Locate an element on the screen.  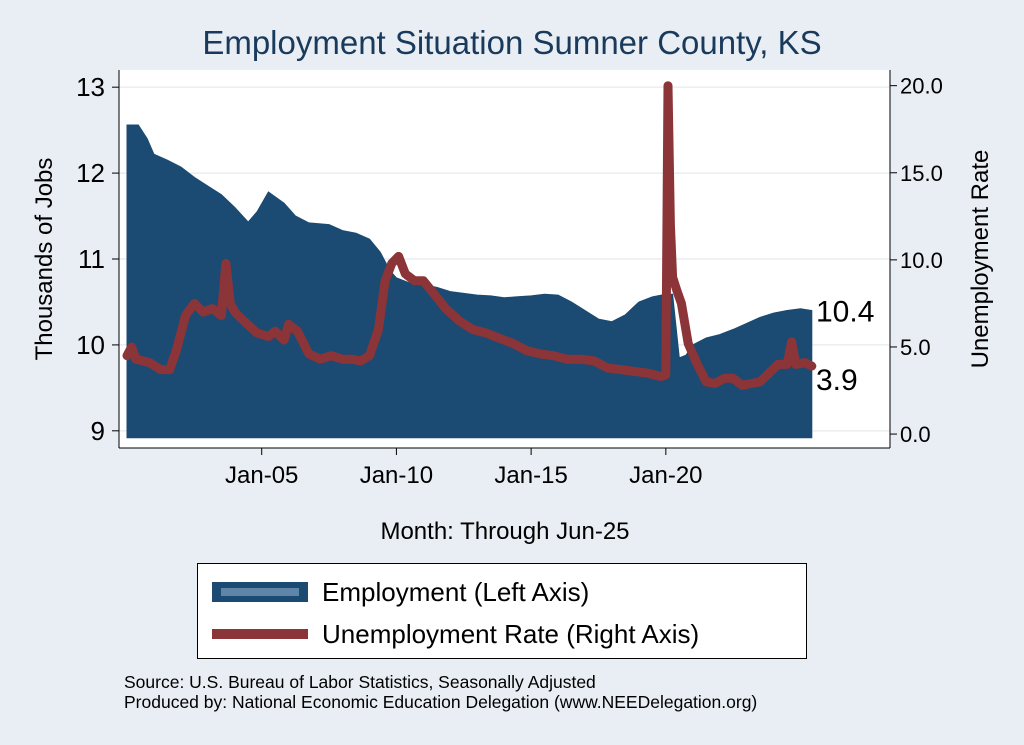
x-tick-label: Jan-10 is located at coordinates (396, 475).